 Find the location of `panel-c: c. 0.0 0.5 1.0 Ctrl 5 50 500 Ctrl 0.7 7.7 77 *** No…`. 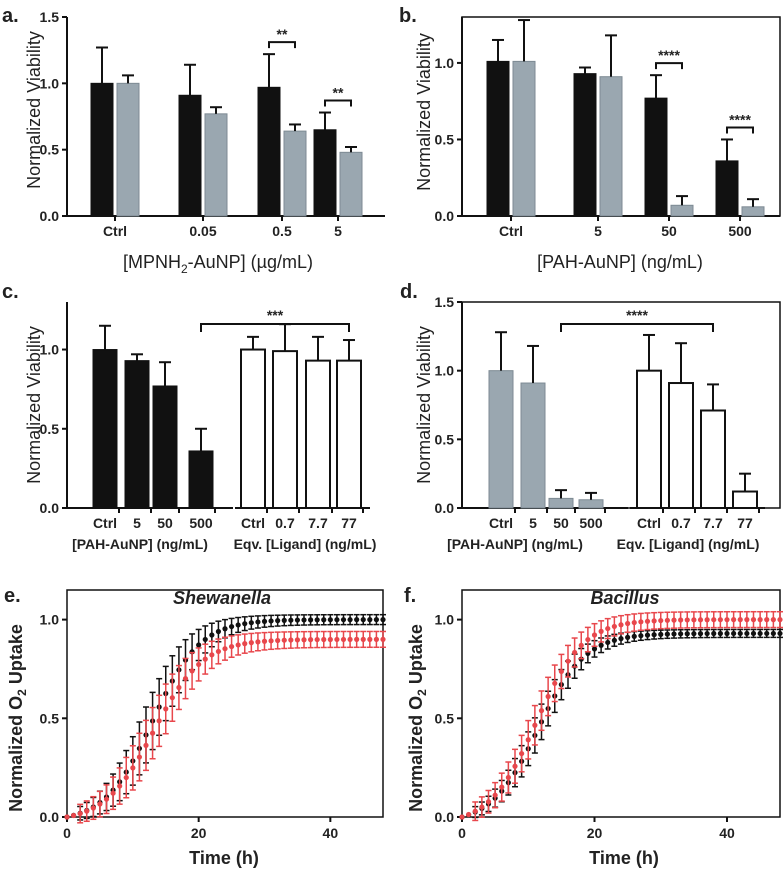

panel-c: c. 0.0 0.5 1.0 Ctrl 5 50 500 Ctrl 0.7 7.7 77 *** No… is located at coordinates (189, 416).